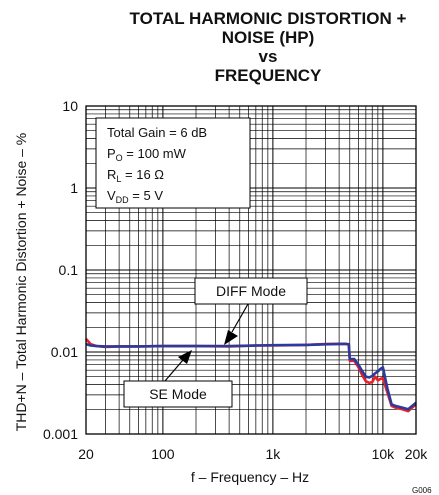  I want to click on data-series, so click(251, 375).